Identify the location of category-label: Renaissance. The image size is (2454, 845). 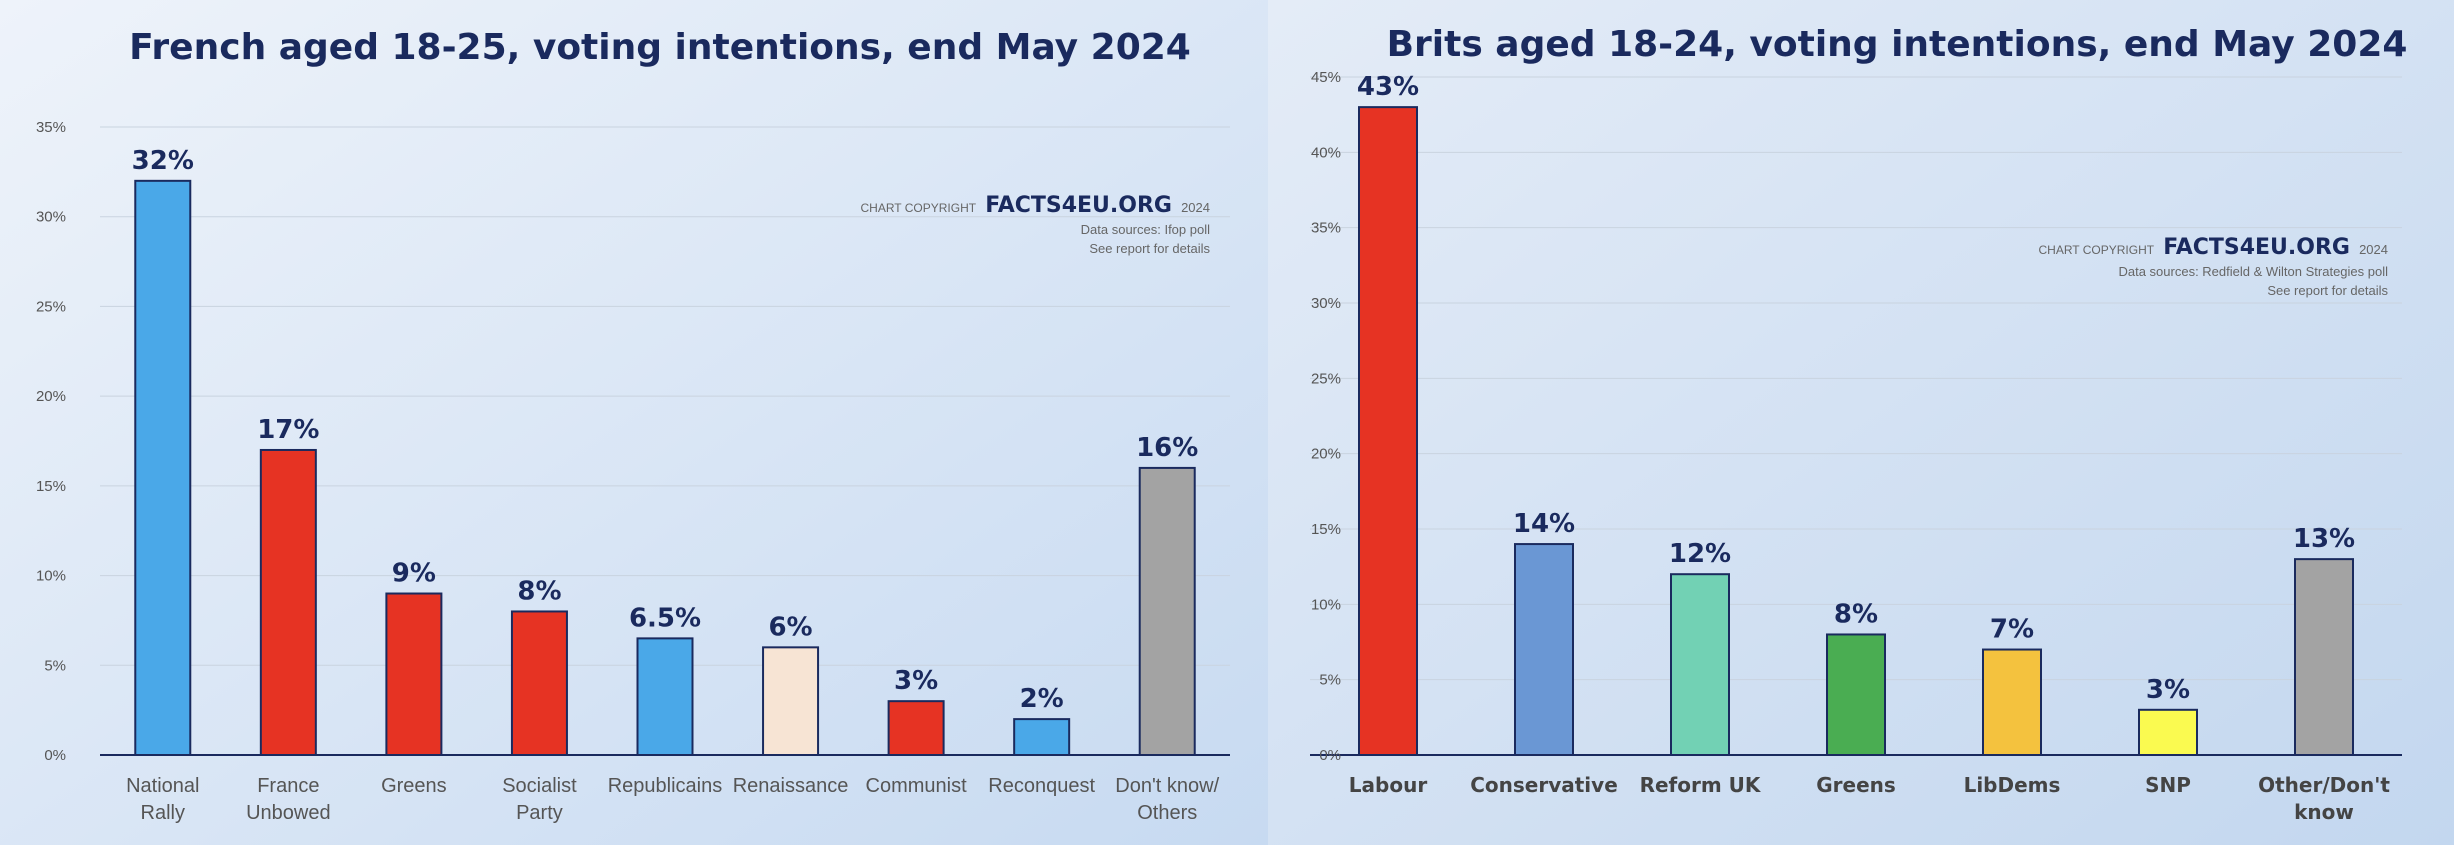
(791, 786).